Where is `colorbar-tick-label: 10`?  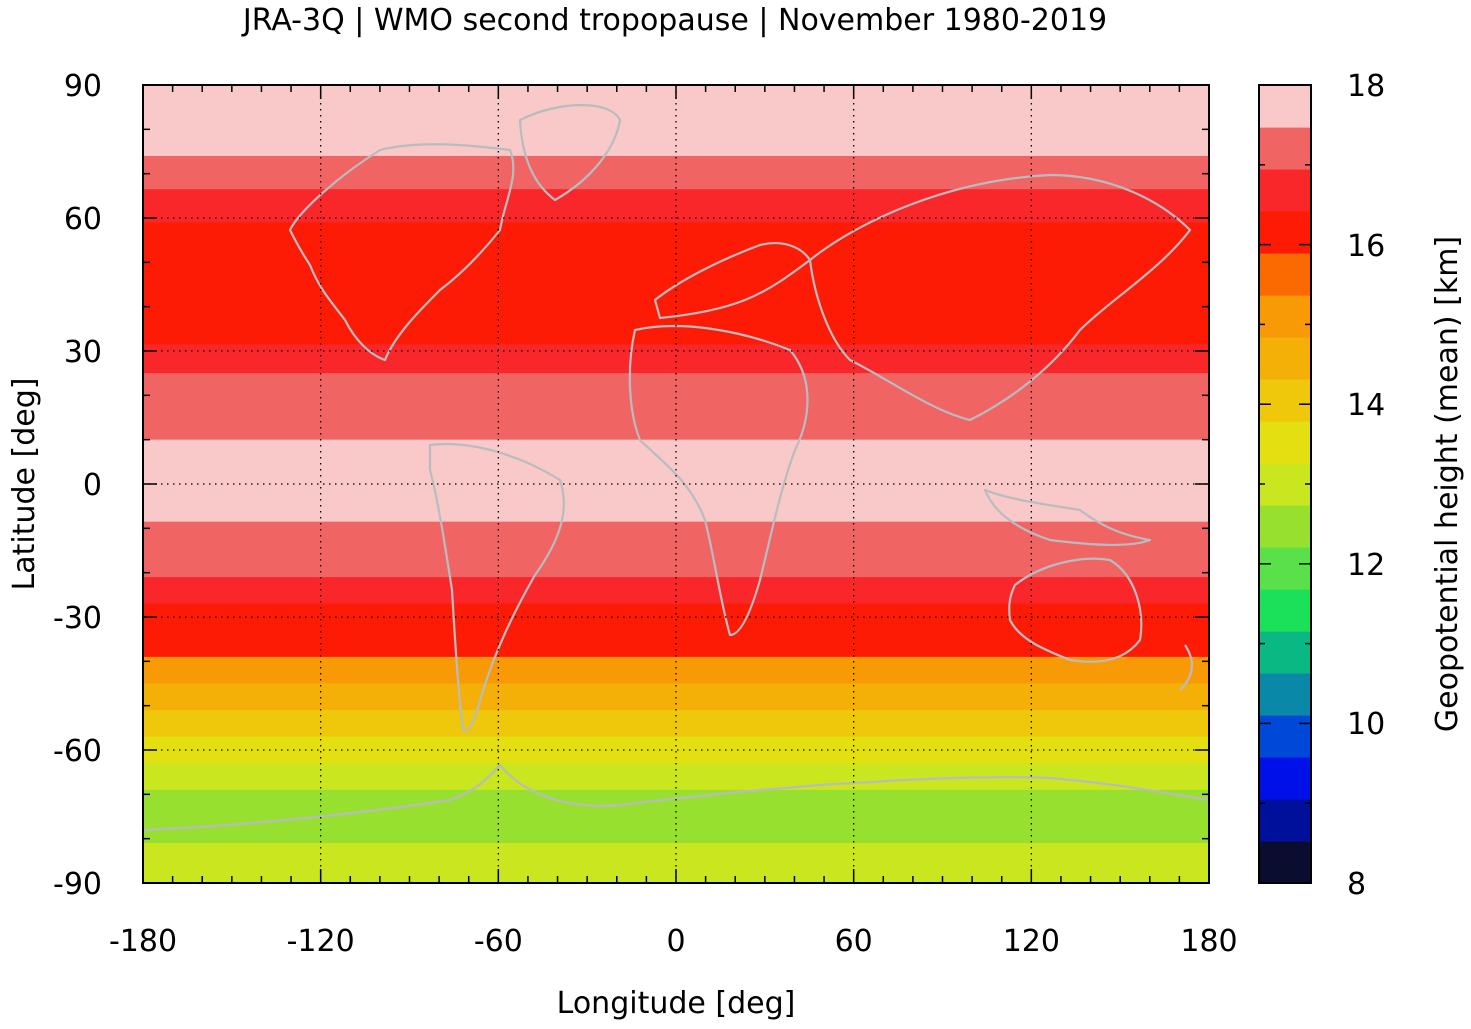
colorbar-tick-label: 10 is located at coordinates (1366, 724).